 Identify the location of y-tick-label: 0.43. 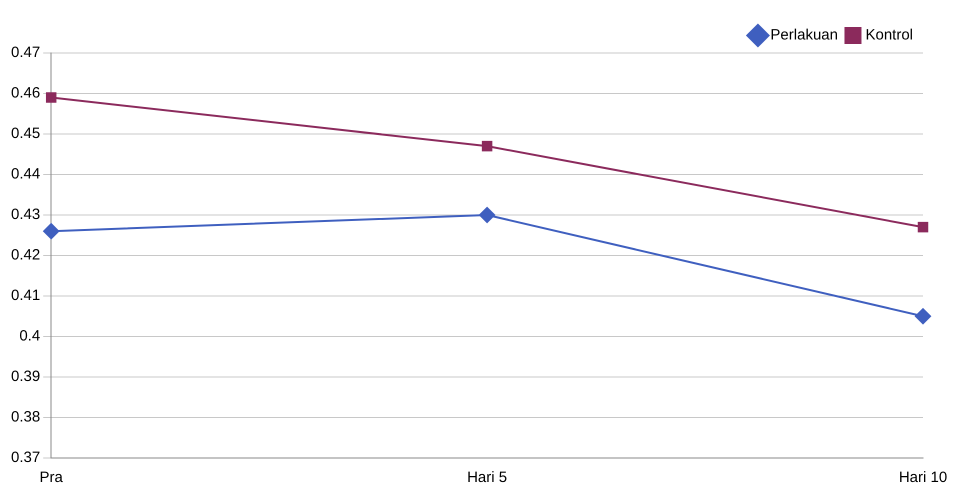
(25, 215).